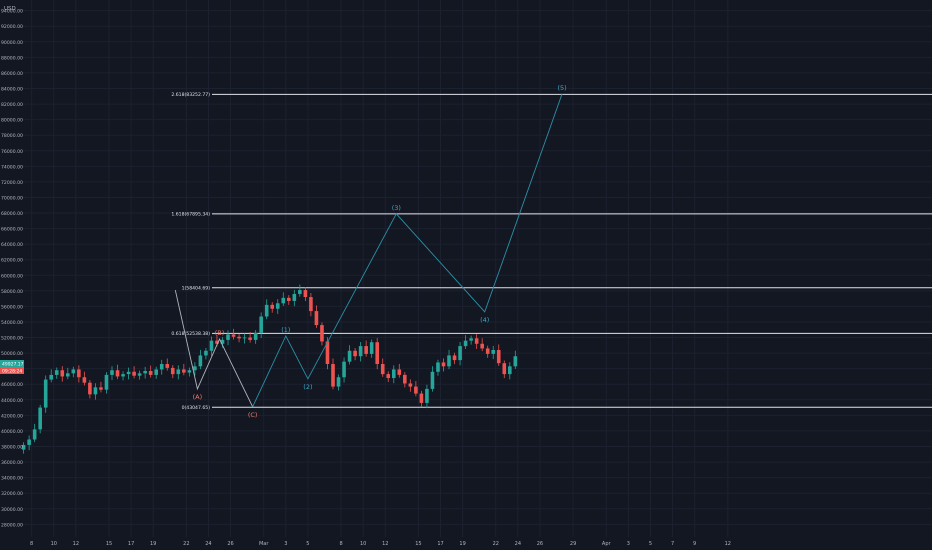  What do you see at coordinates (607, 544) in the screenshot?
I see `x-tick-label: Apr` at bounding box center [607, 544].